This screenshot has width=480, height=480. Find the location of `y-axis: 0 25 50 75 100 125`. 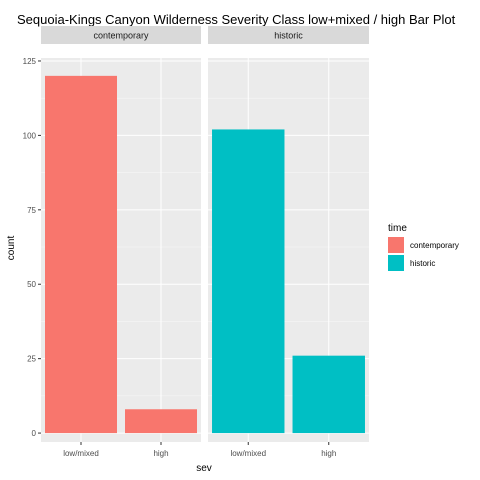

y-axis: 0 25 50 75 100 125 is located at coordinates (32, 247).